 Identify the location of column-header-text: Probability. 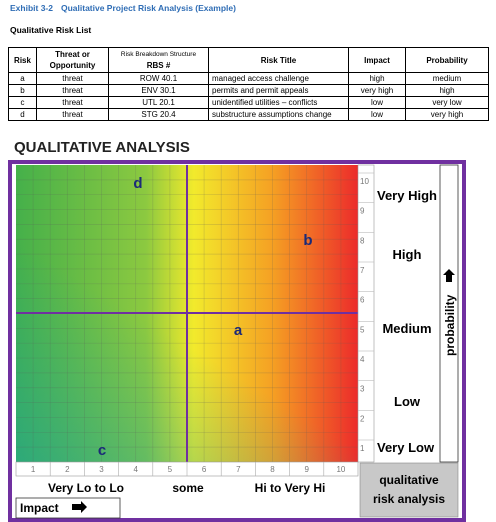
(447, 60).